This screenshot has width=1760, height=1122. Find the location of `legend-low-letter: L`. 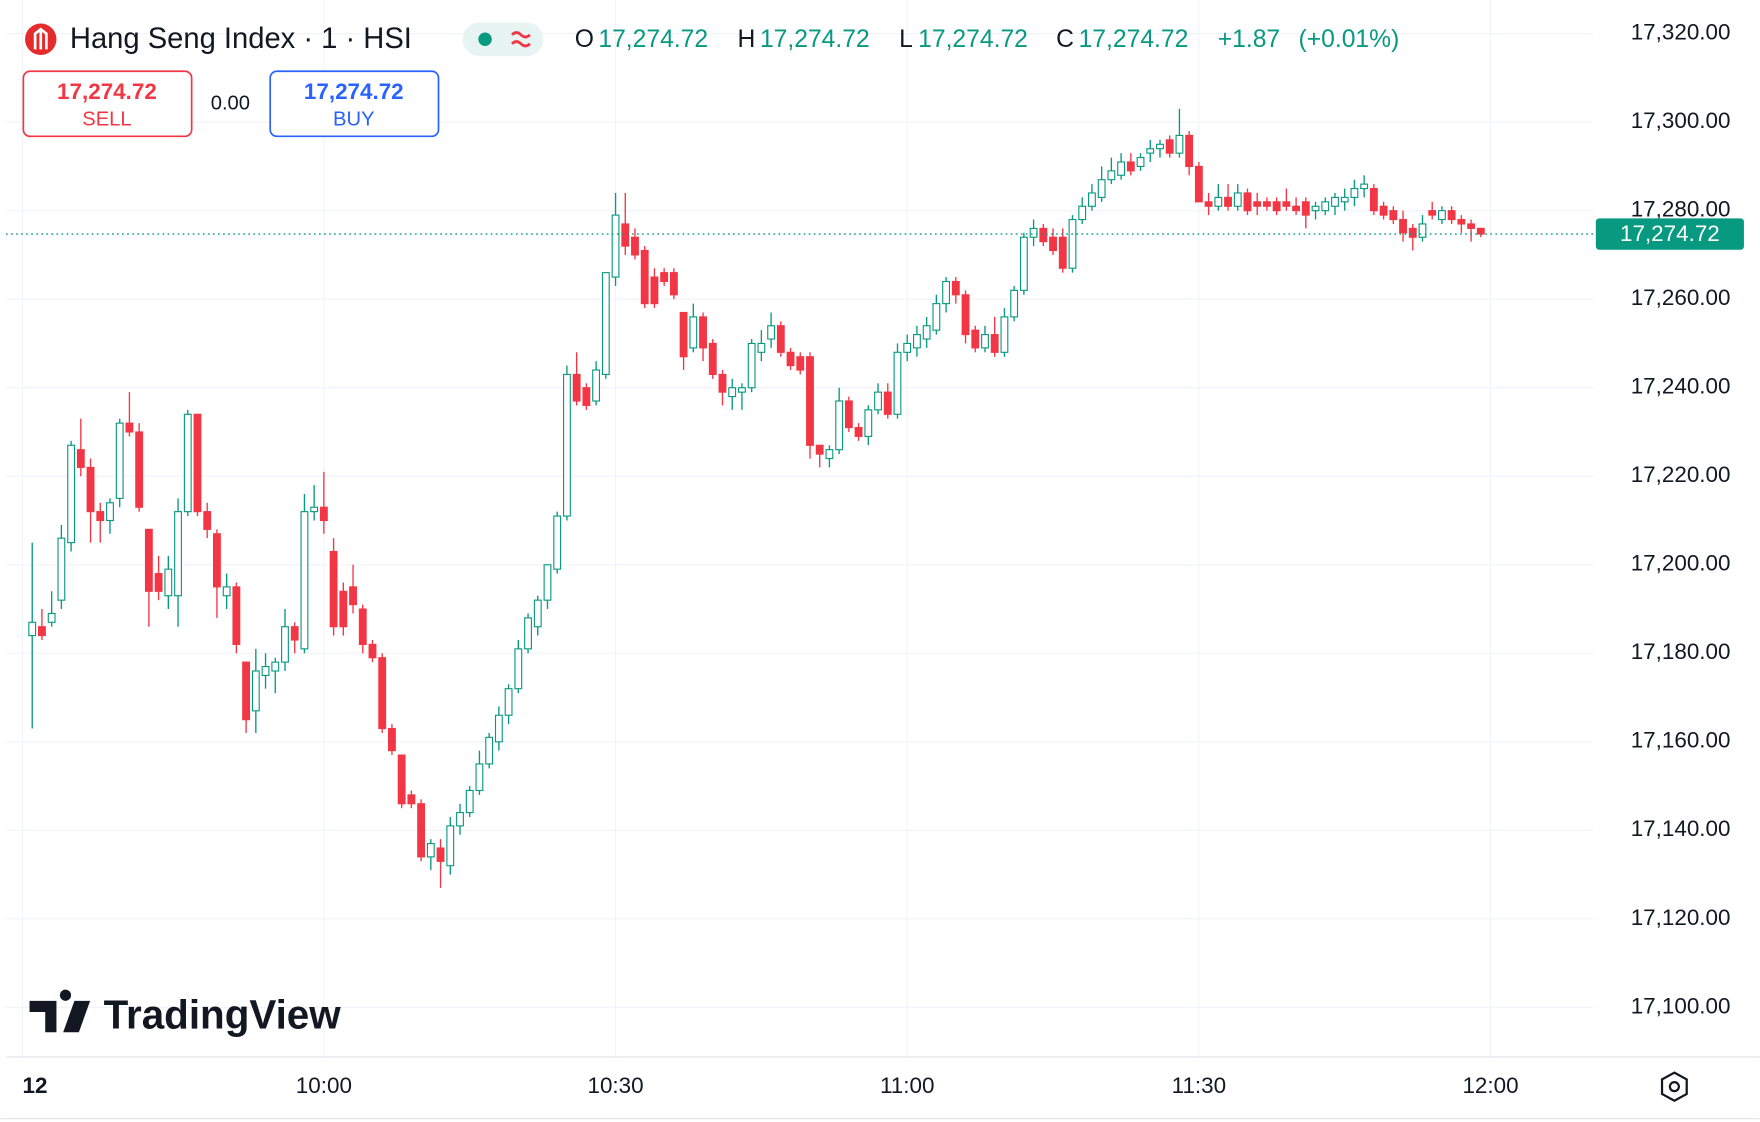

legend-low-letter: L is located at coordinates (906, 39).